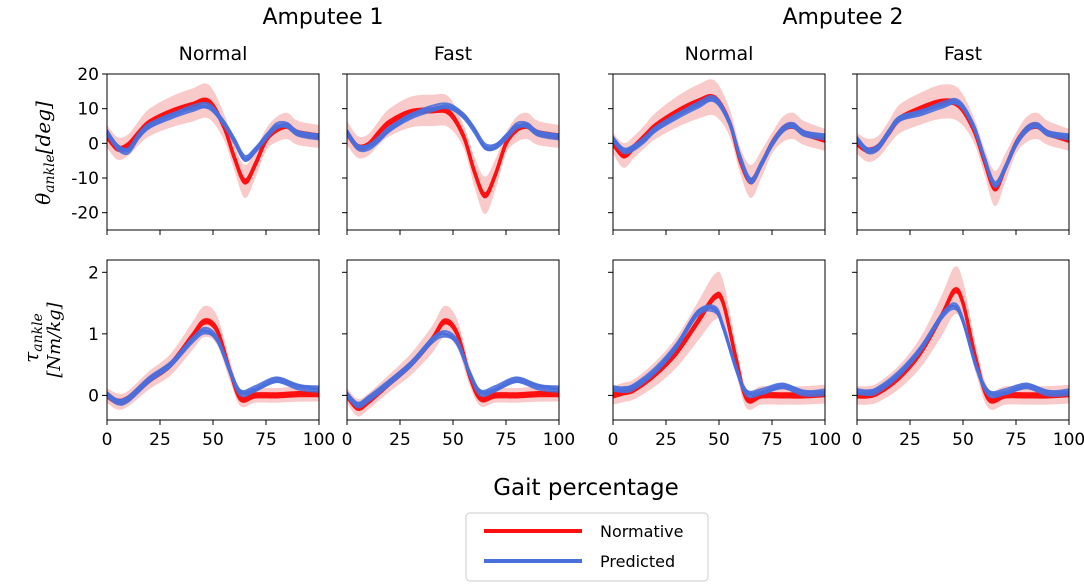 The image size is (1084, 585). I want to click on y-label-torque-symbol: τ, so click(31, 357).